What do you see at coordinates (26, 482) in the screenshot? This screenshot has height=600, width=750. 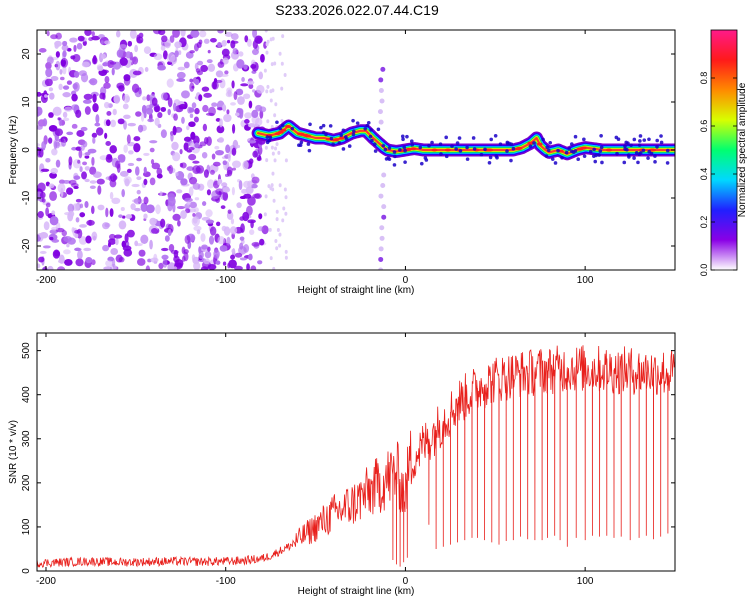 I see `snr-y-tick-label: 200` at bounding box center [26, 482].